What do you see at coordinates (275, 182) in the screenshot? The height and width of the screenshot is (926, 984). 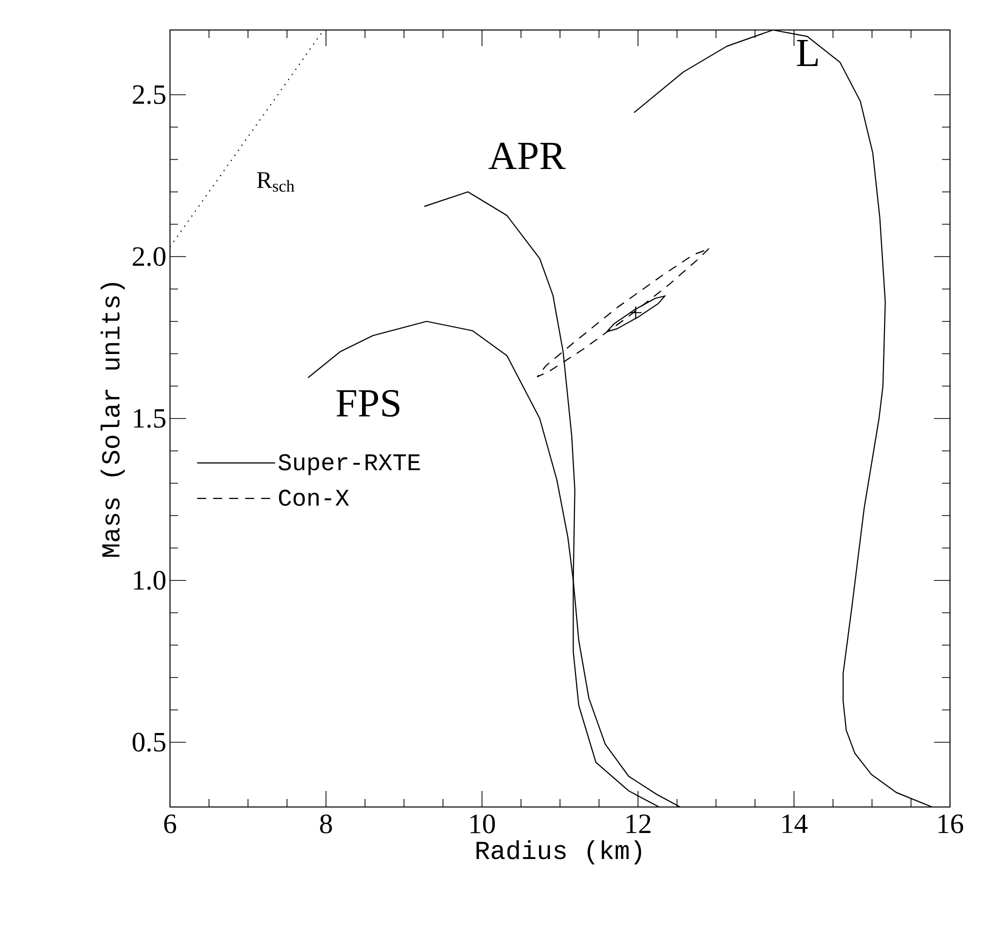 I see `series-label: R$_{sch}$` at bounding box center [275, 182].